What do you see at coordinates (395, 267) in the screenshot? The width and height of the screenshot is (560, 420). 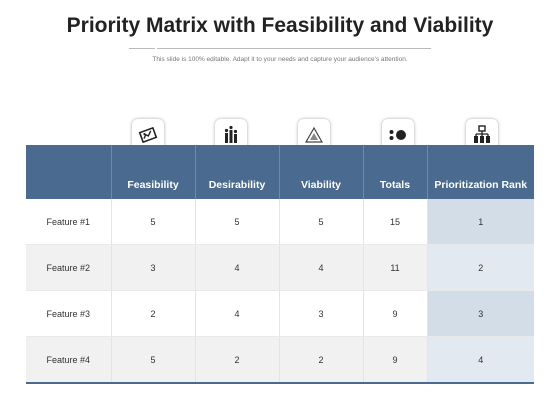 I see `total-score: 11` at bounding box center [395, 267].